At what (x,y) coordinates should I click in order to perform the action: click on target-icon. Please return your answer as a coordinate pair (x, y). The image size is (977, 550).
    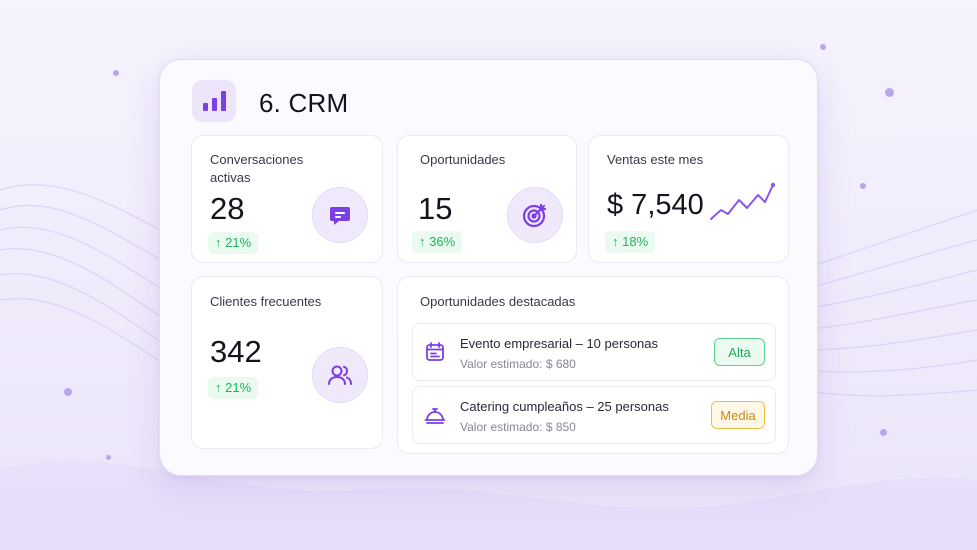
    Looking at the image, I should click on (535, 215).